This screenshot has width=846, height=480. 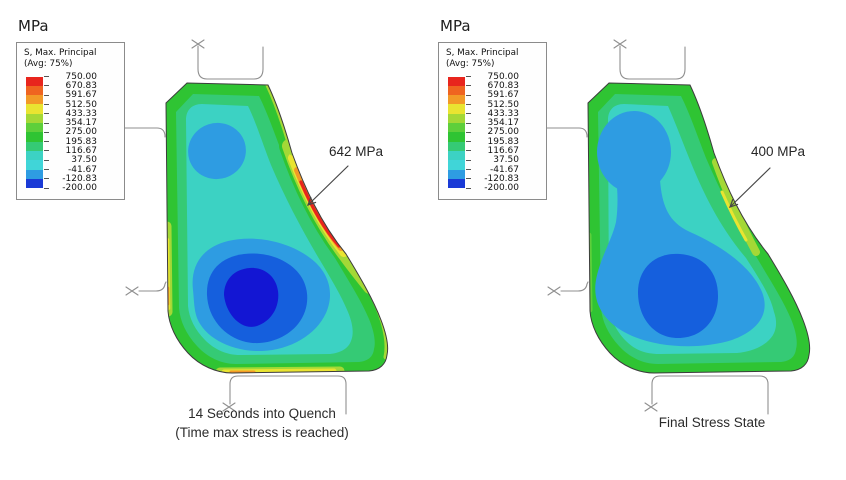 What do you see at coordinates (482, 53) in the screenshot?
I see `legend-title: S, Max. Principal` at bounding box center [482, 53].